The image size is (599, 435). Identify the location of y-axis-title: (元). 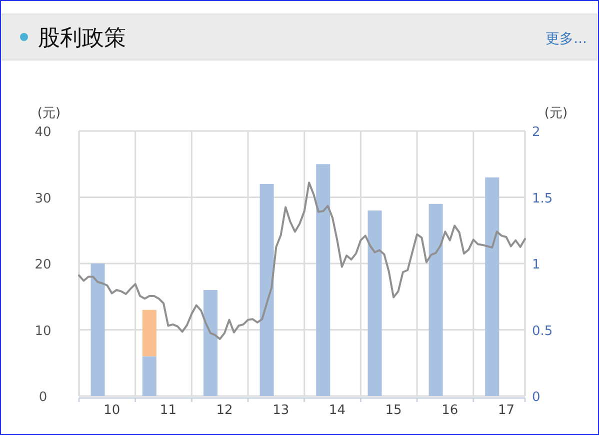
(49, 113).